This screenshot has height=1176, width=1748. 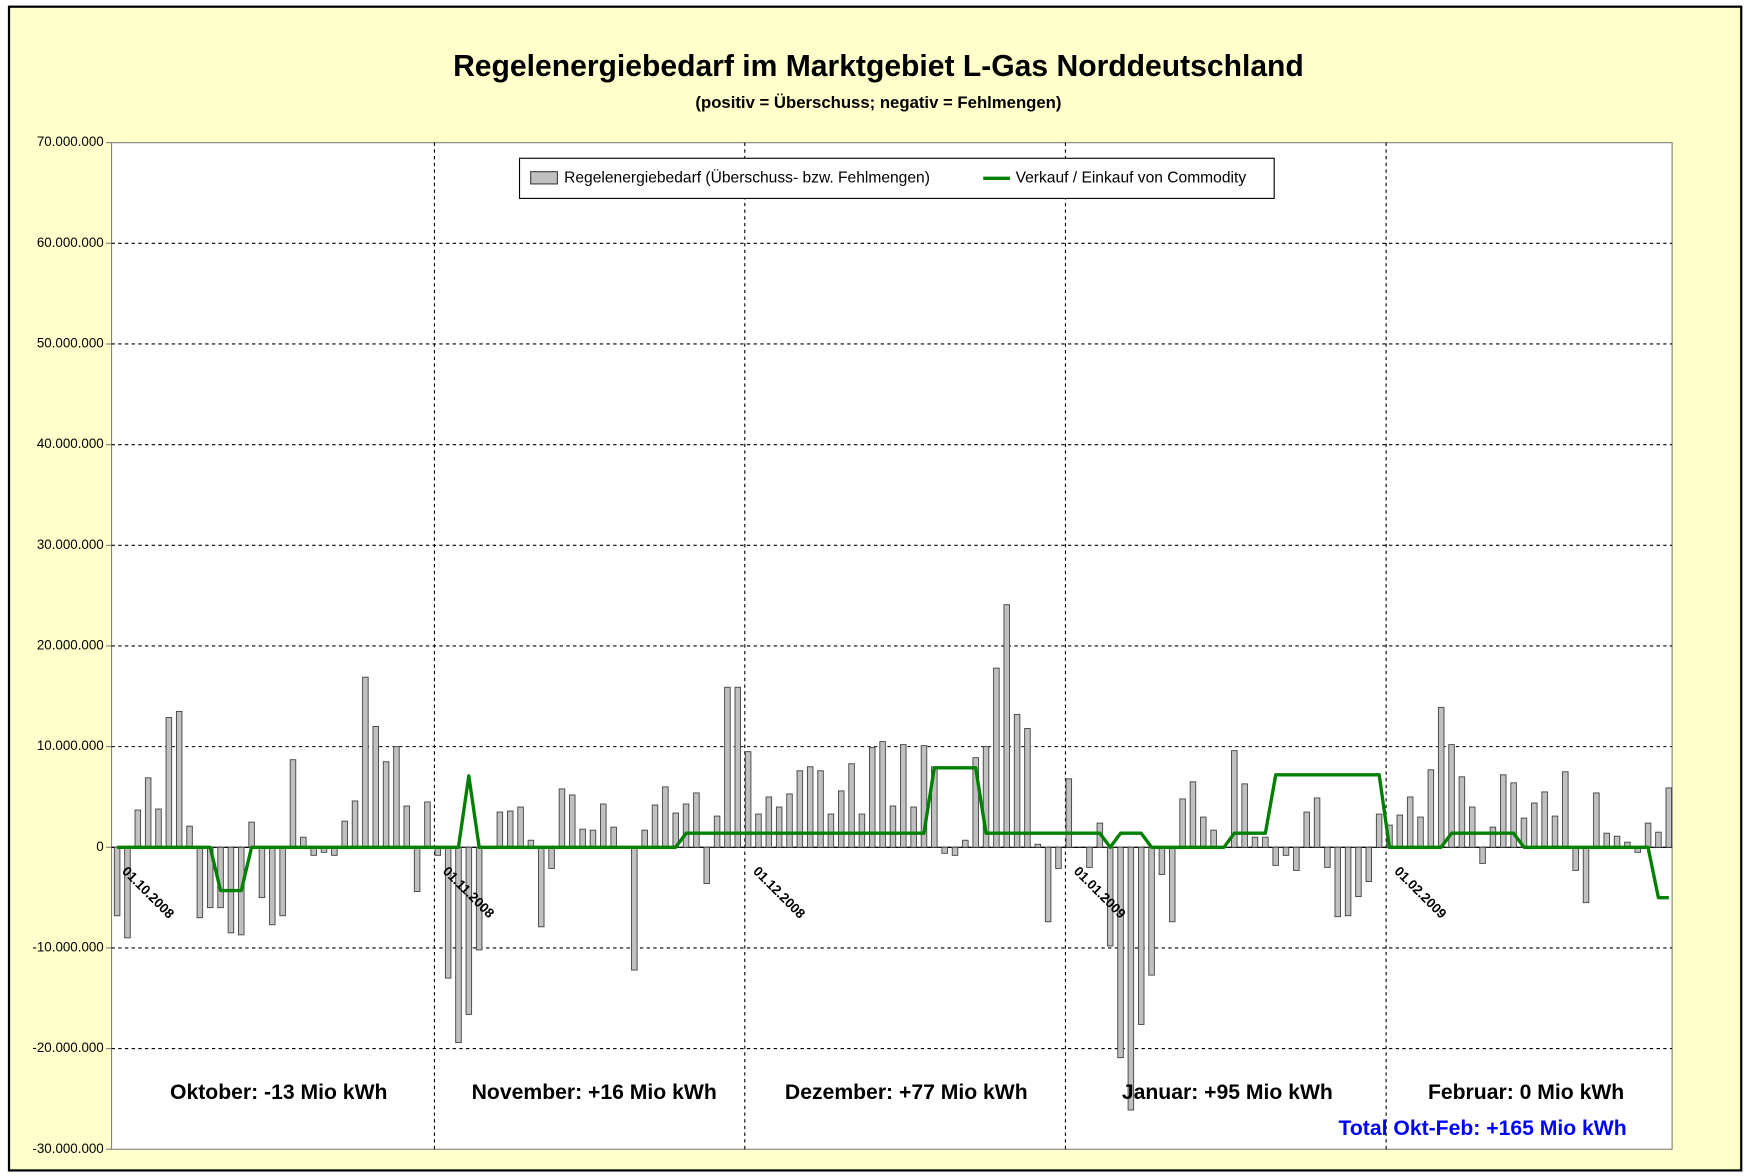 What do you see at coordinates (67, 1148) in the screenshot?
I see `y-tick-label: -30.000.000` at bounding box center [67, 1148].